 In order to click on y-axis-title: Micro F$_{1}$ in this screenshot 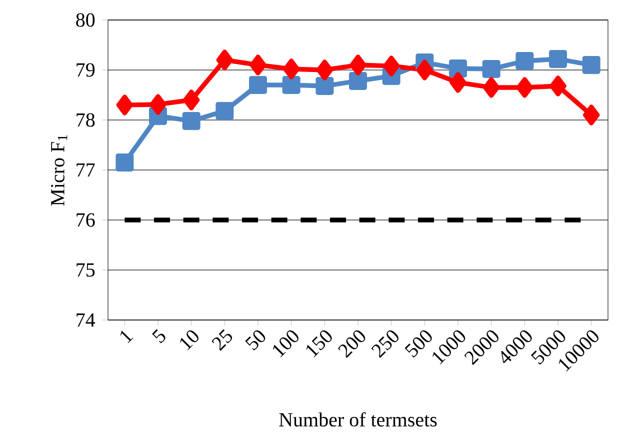, I will do `click(59, 170)`.